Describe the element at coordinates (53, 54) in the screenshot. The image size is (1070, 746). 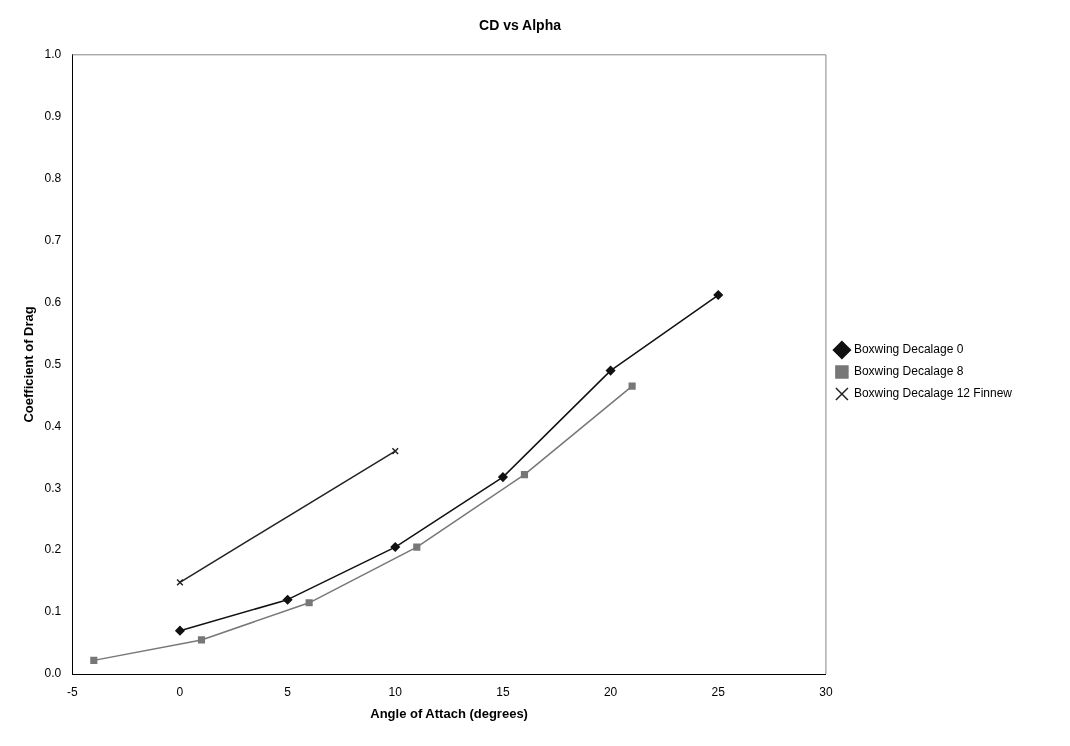
I see `y-tick-label: 1.0` at that location.